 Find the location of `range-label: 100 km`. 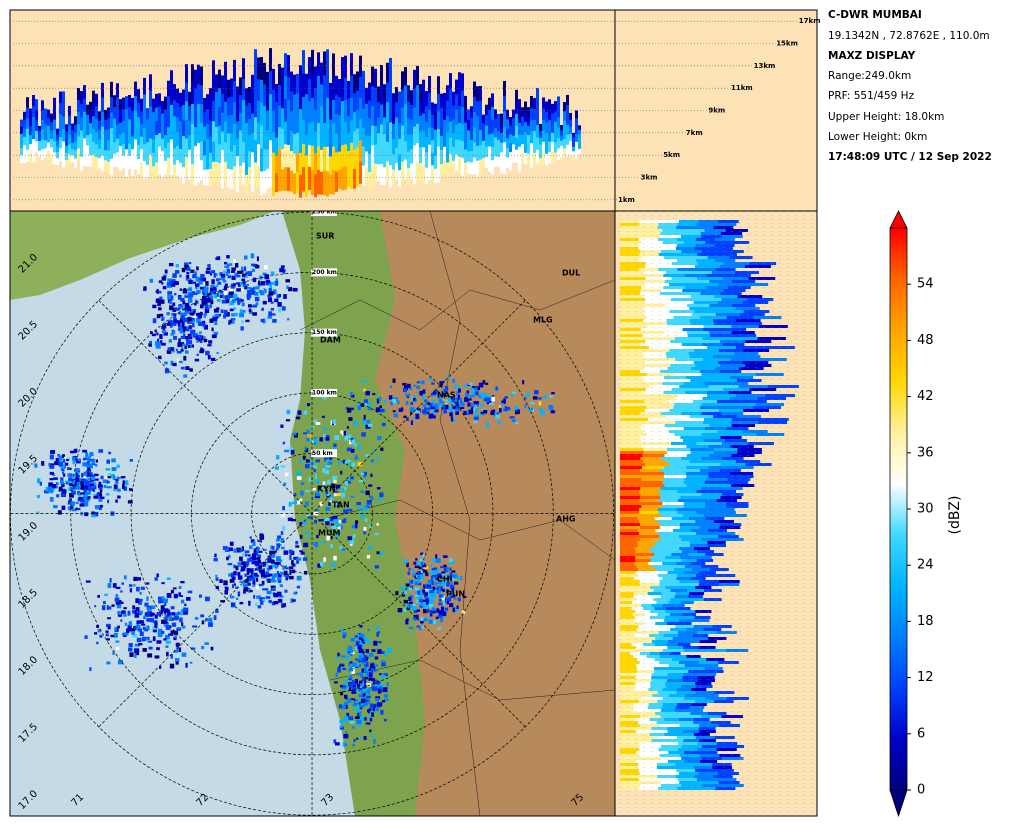

range-label: 100 km is located at coordinates (324, 392).